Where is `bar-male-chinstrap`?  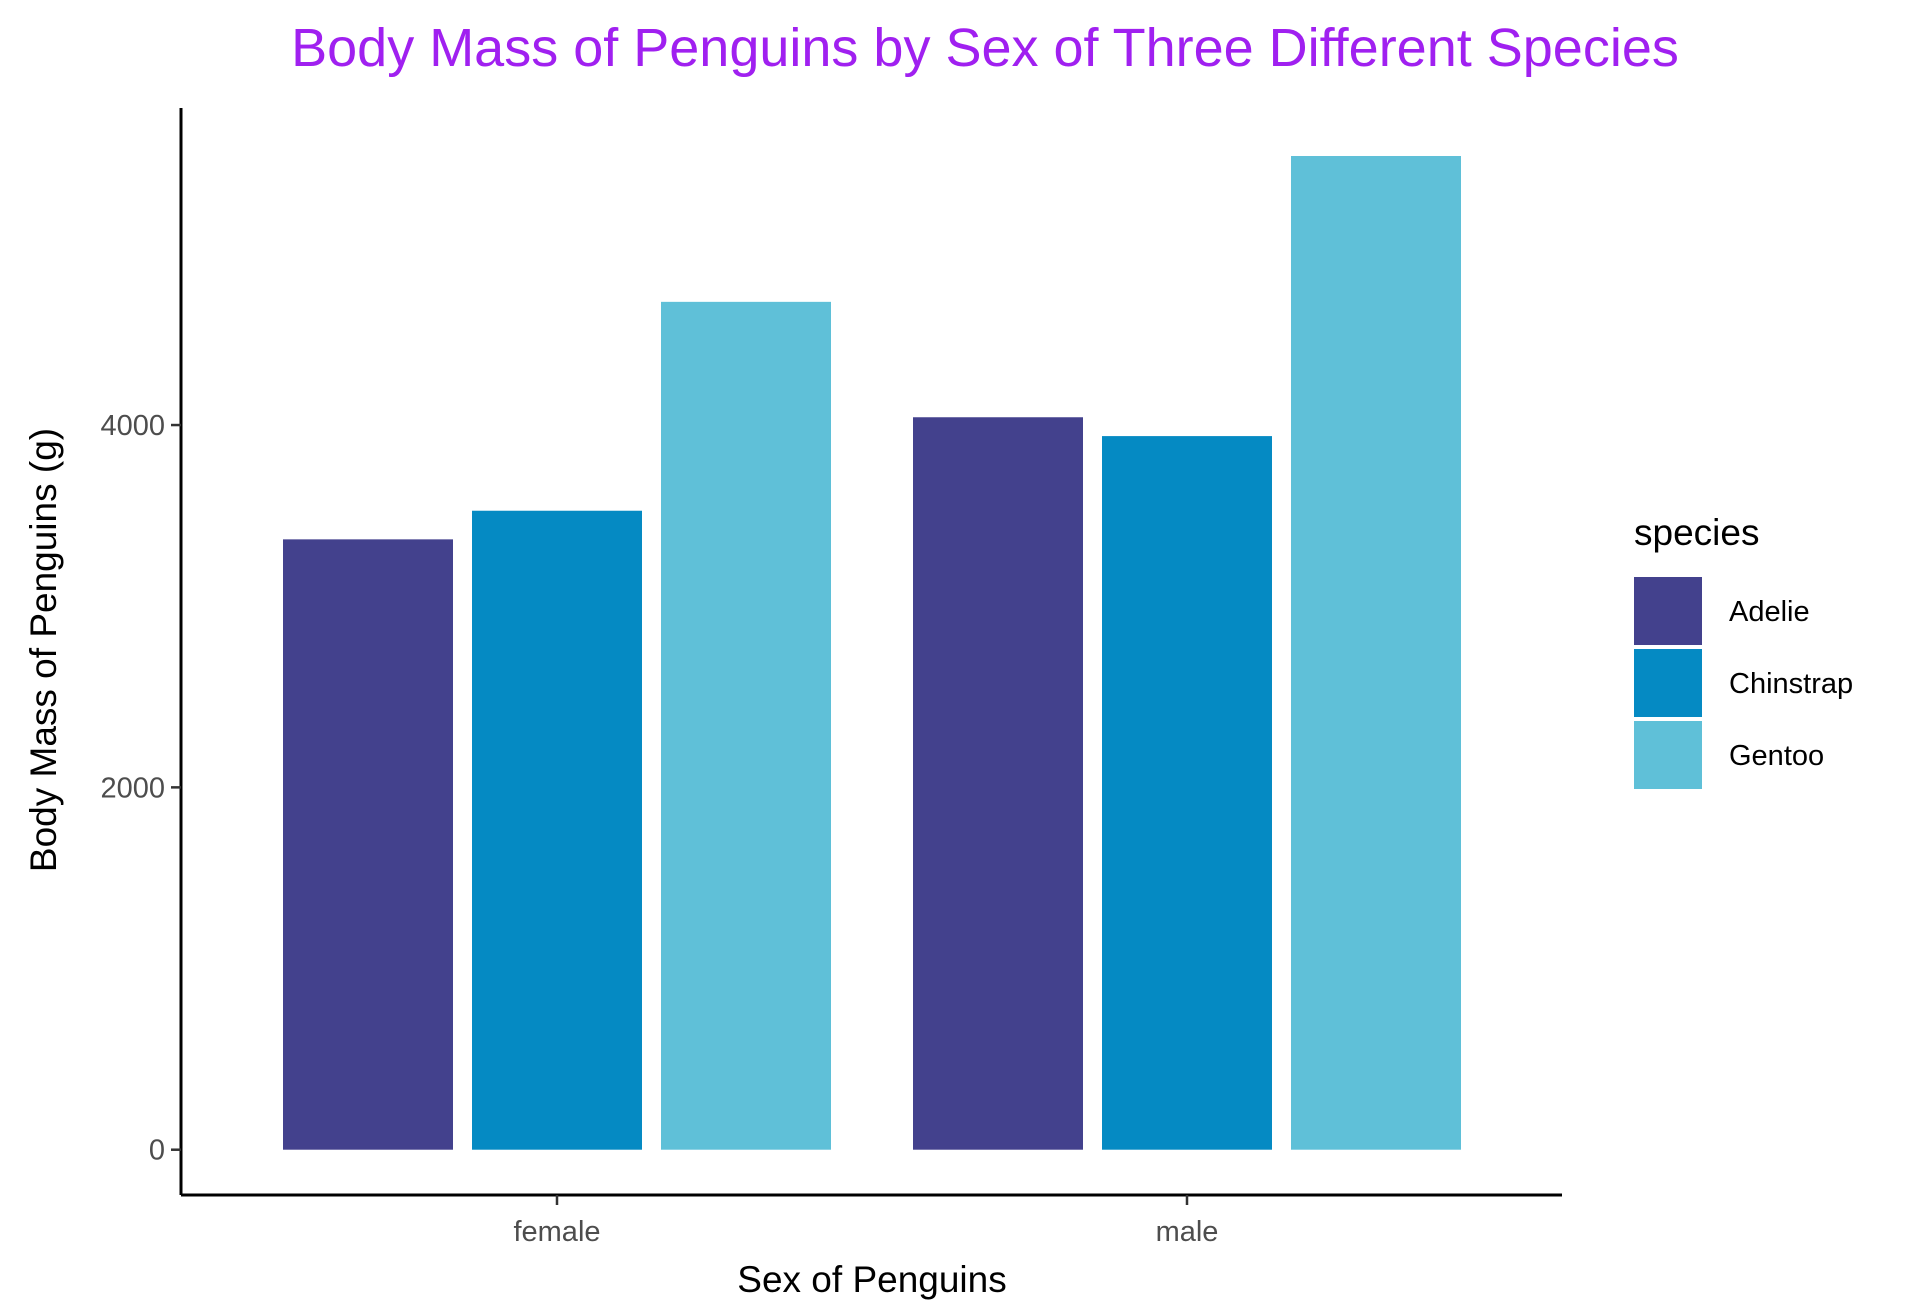 bar-male-chinstrap is located at coordinates (1187, 793).